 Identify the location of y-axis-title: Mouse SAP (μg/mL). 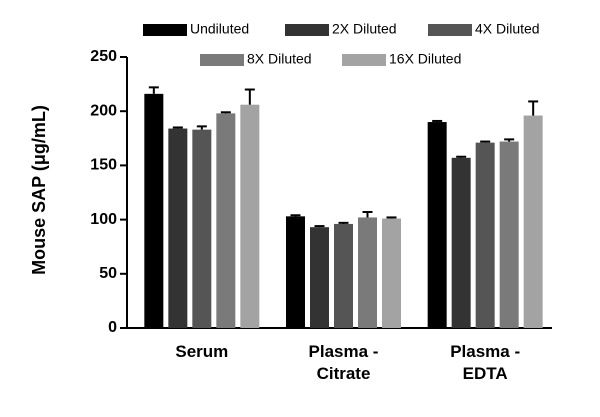
(39, 190).